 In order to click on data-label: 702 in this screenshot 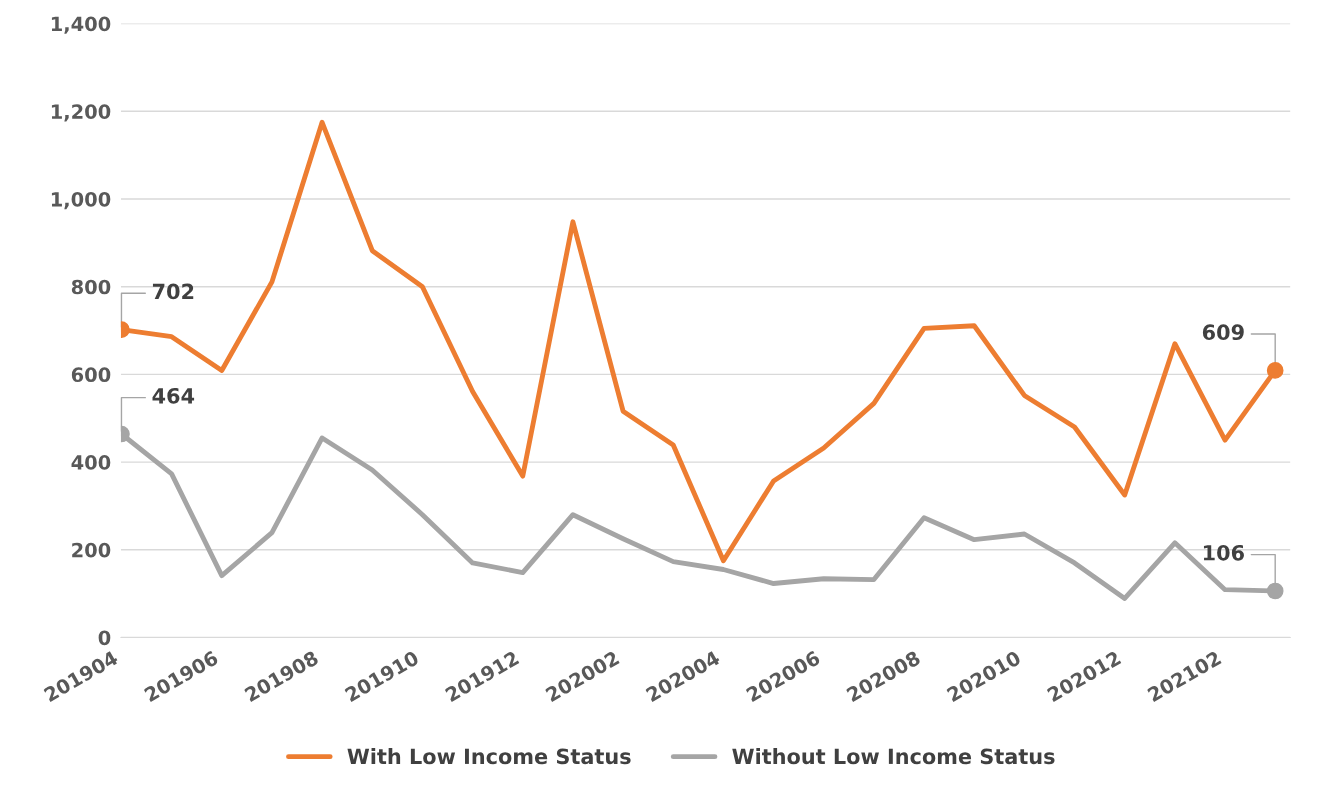, I will do `click(173, 291)`.